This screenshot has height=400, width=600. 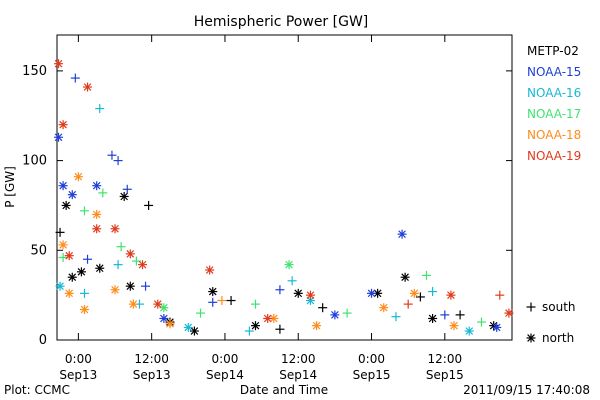 I want to click on marker-legend-label: south, so click(x=559, y=307).